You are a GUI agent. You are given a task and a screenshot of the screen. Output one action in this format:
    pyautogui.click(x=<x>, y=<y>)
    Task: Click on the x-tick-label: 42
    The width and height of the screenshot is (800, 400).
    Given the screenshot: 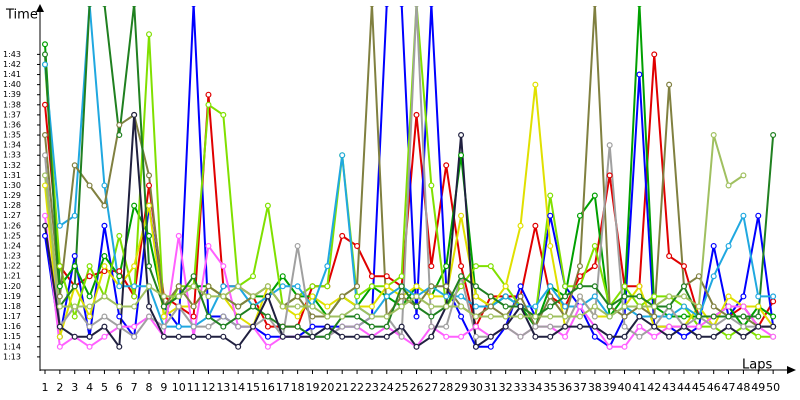 What is the action you would take?
    pyautogui.click(x=654, y=387)
    